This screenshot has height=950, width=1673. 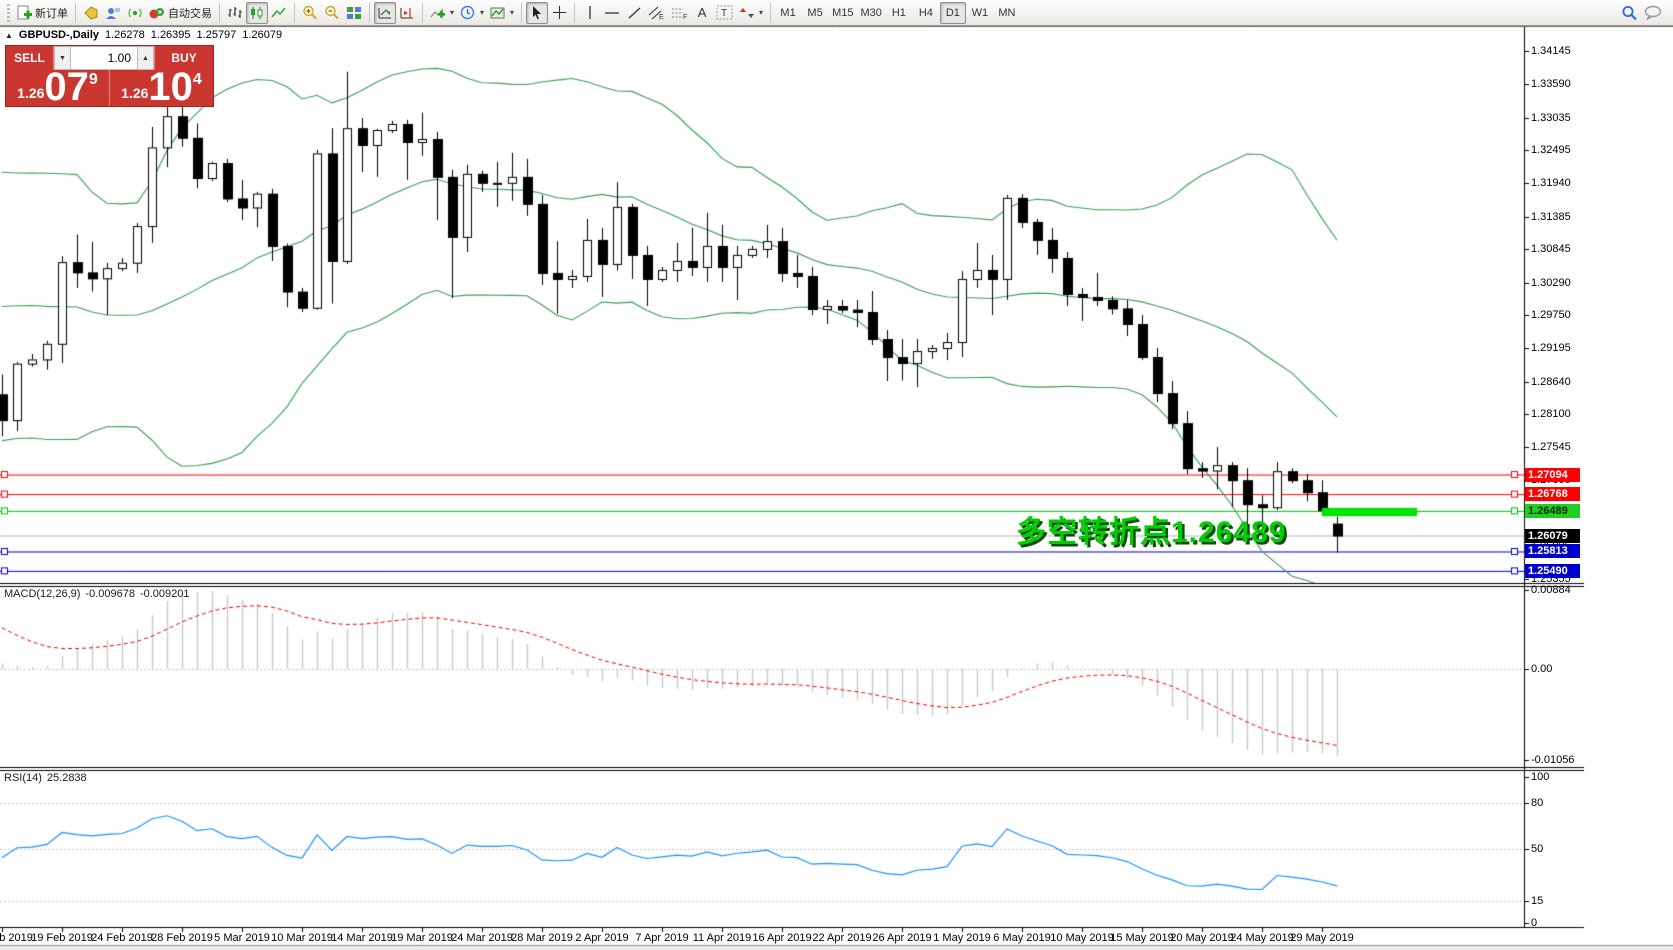 What do you see at coordinates (91, 13) in the screenshot?
I see `history-center-button` at bounding box center [91, 13].